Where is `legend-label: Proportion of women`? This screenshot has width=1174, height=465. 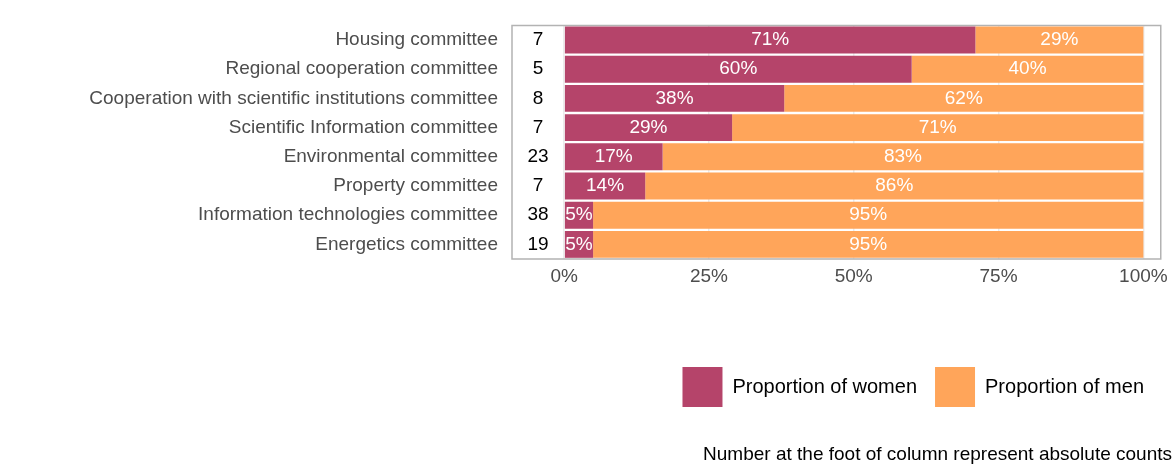
legend-label: Proportion of women is located at coordinates (825, 385).